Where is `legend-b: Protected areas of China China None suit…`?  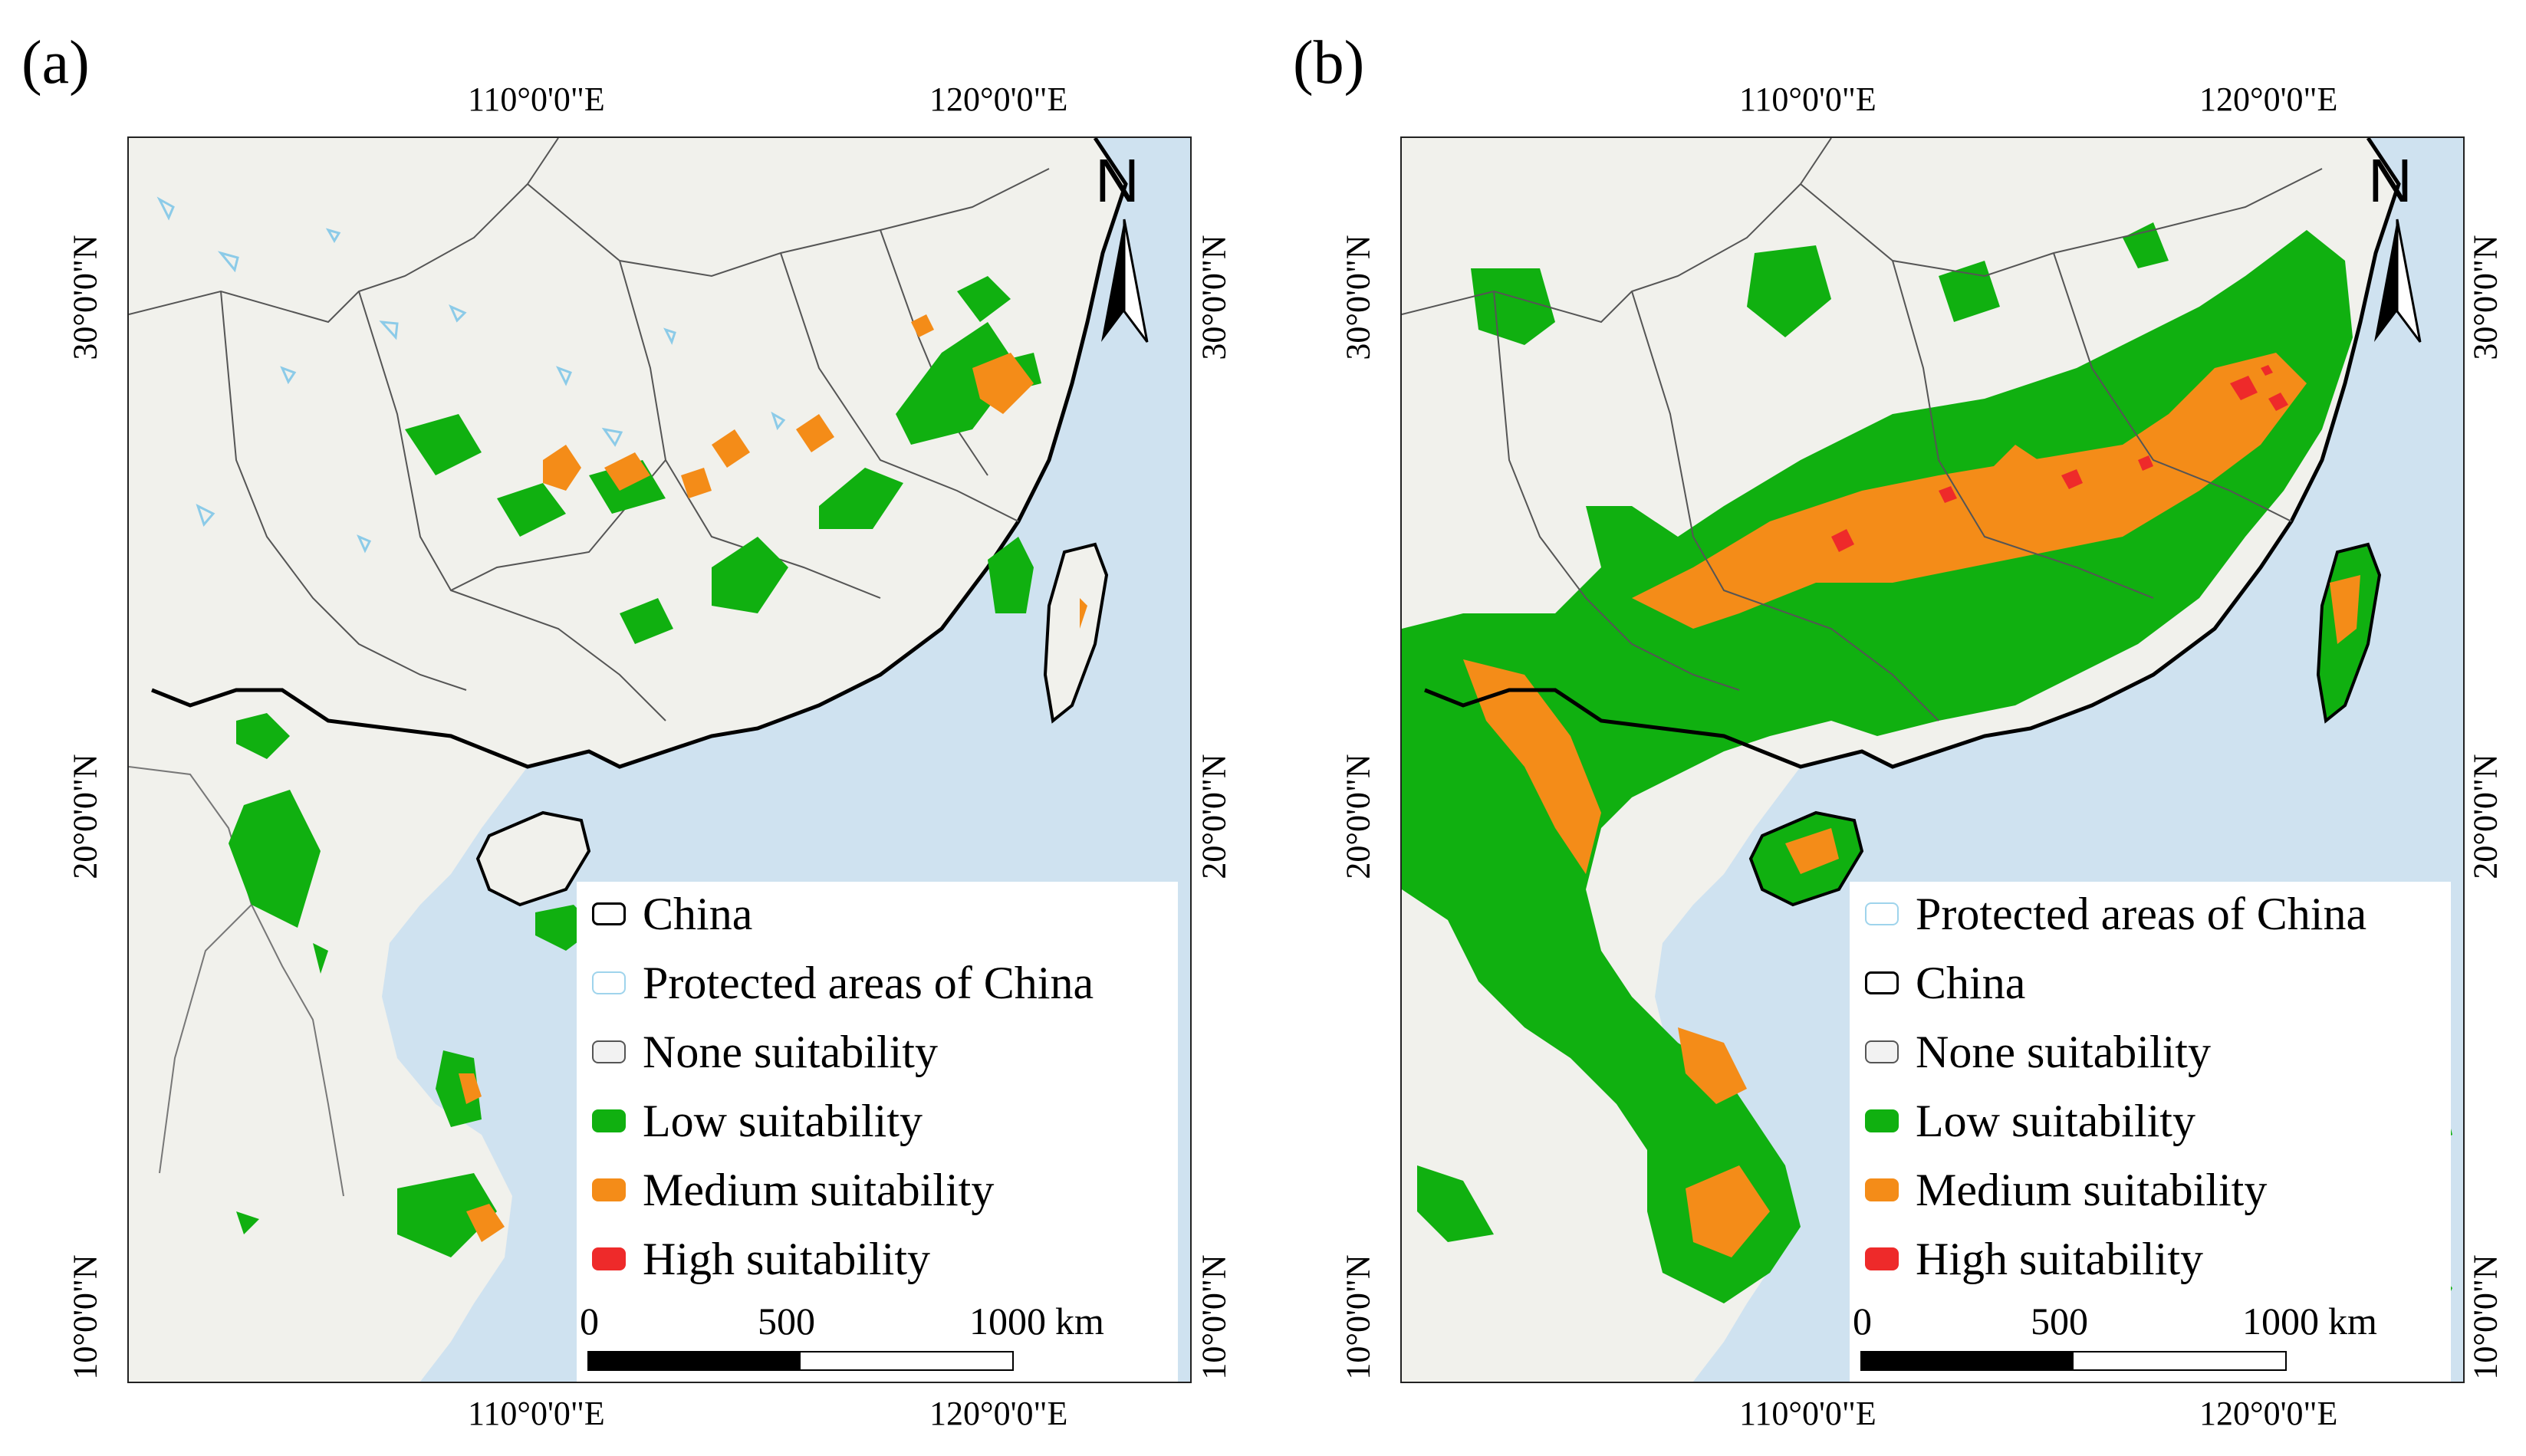
legend-b: Protected areas of China China None suit… is located at coordinates (2150, 1089).